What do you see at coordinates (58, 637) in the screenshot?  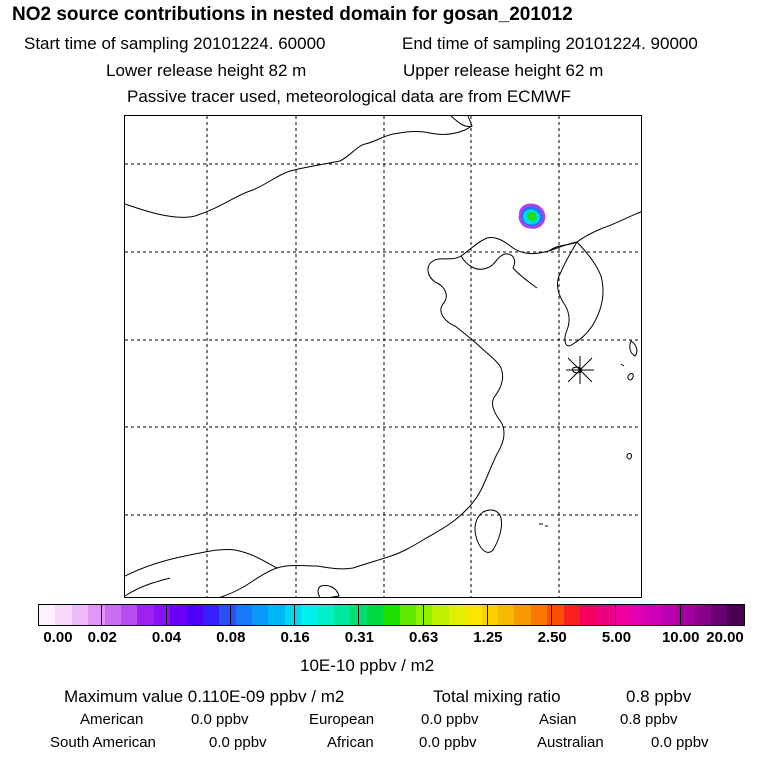 I see `colorbar-tick-label: 0.00` at bounding box center [58, 637].